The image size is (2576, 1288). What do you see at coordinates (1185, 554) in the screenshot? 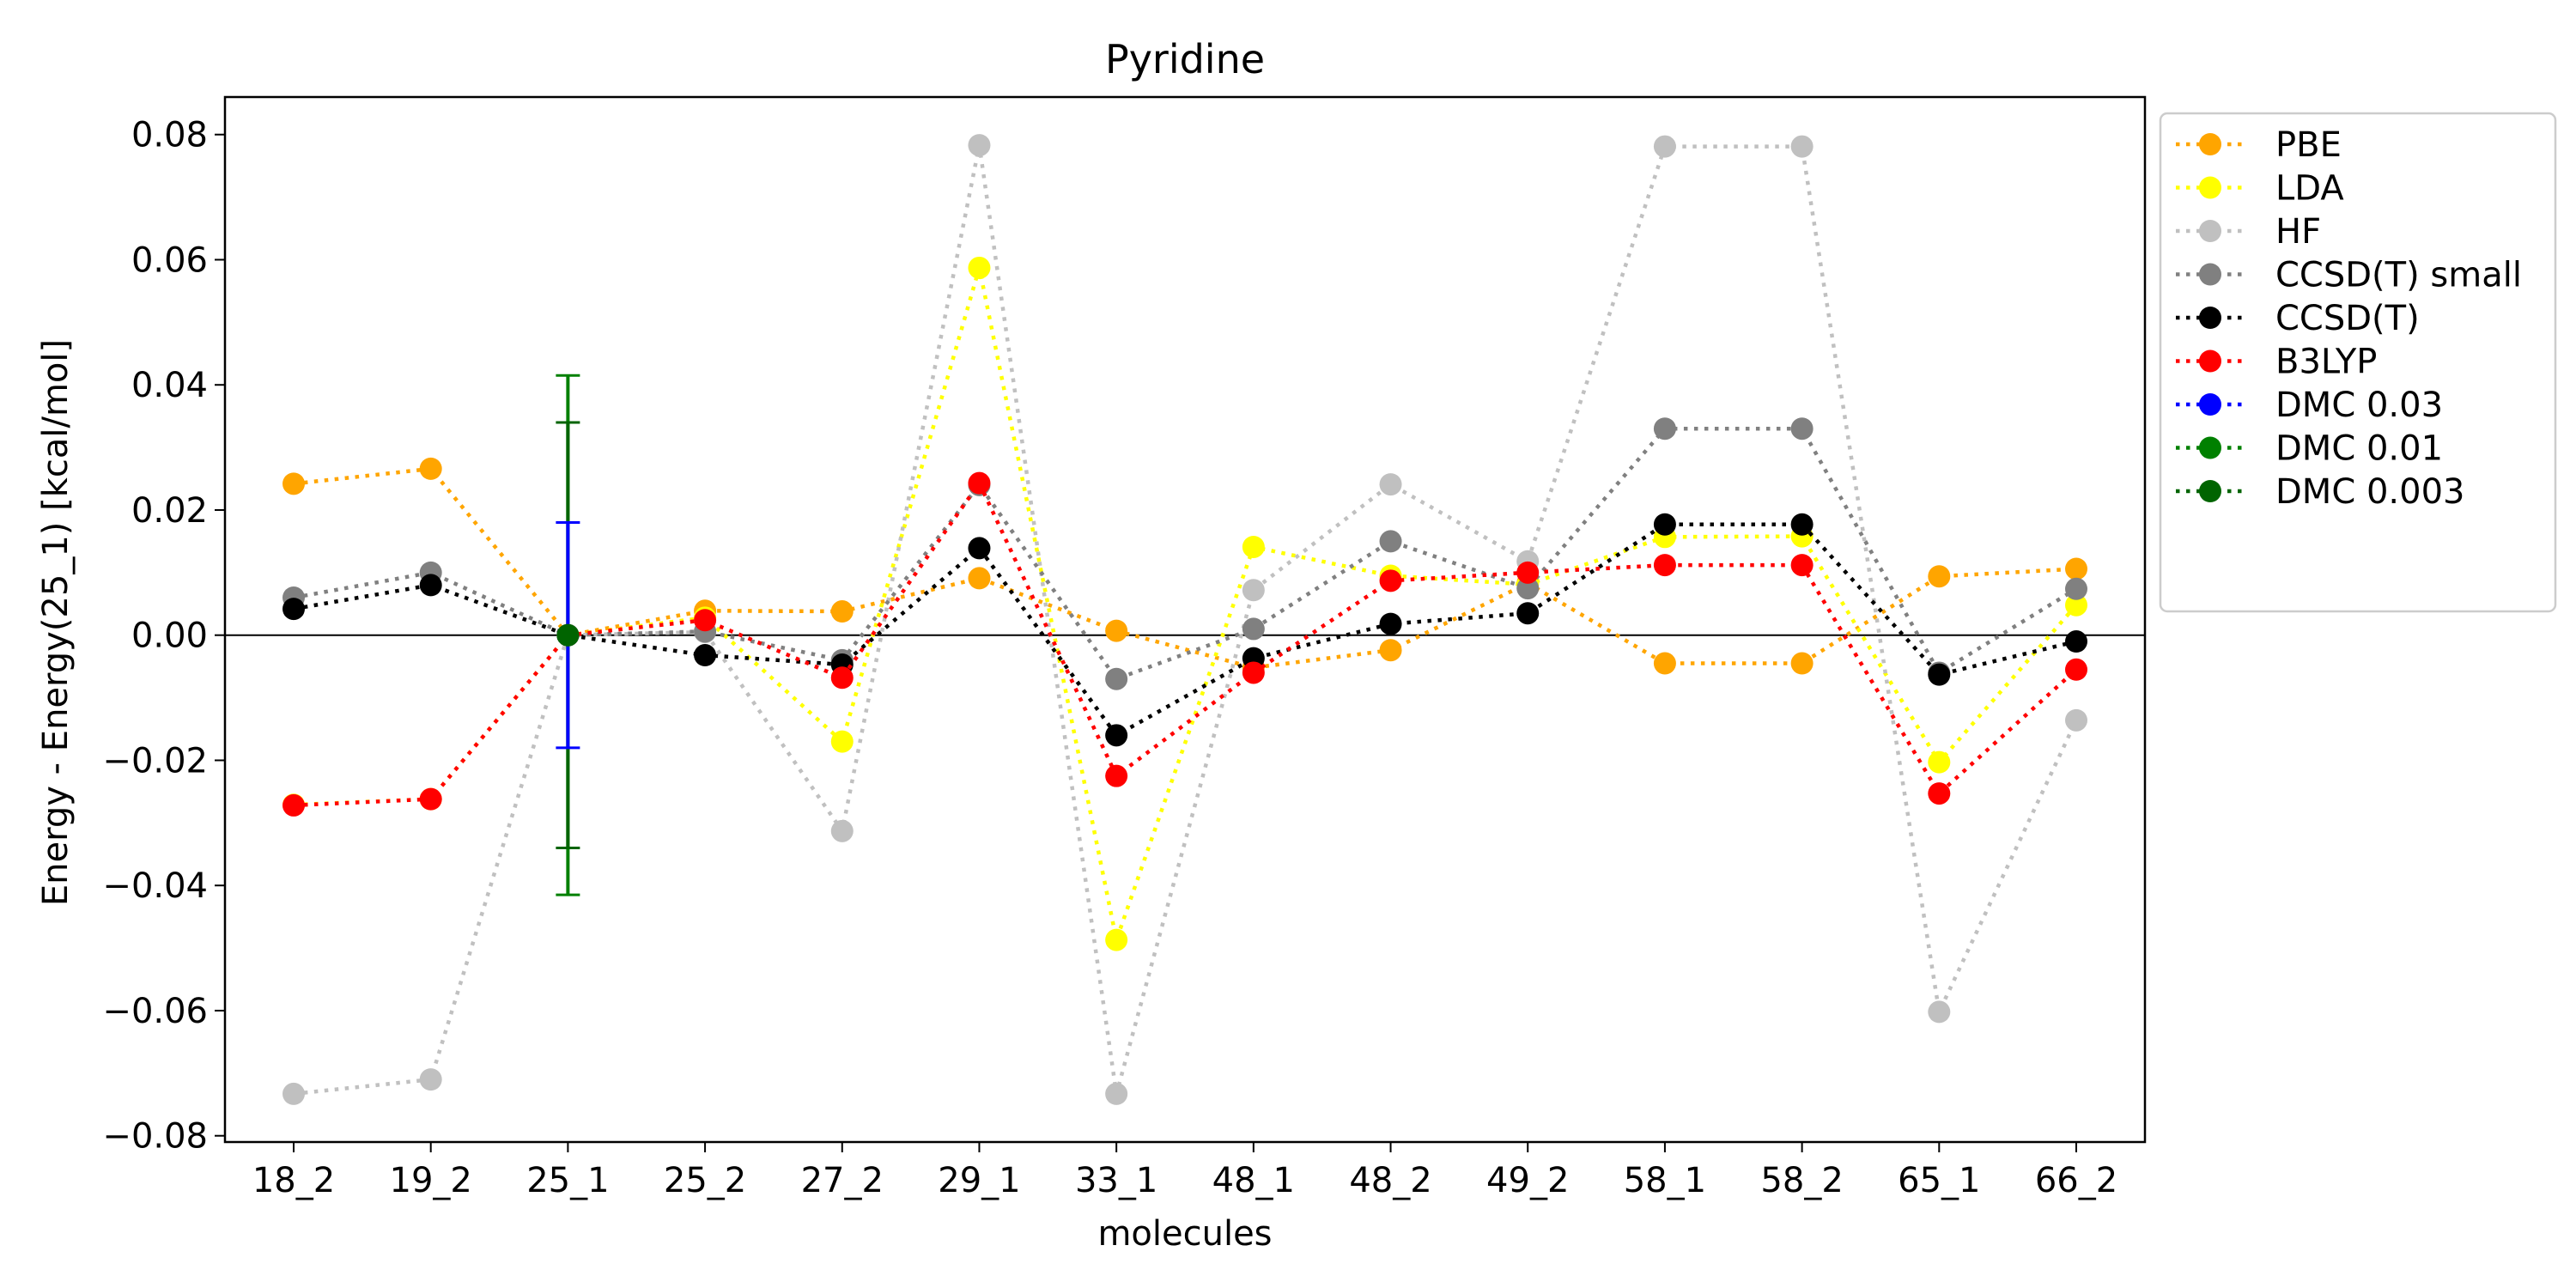
I see `series-line` at bounding box center [1185, 554].